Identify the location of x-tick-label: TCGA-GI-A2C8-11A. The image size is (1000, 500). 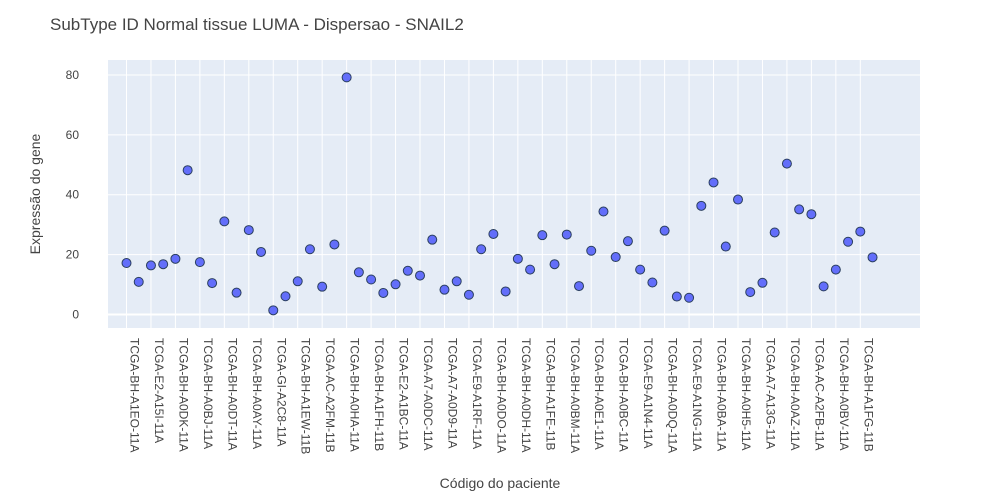
(281, 392).